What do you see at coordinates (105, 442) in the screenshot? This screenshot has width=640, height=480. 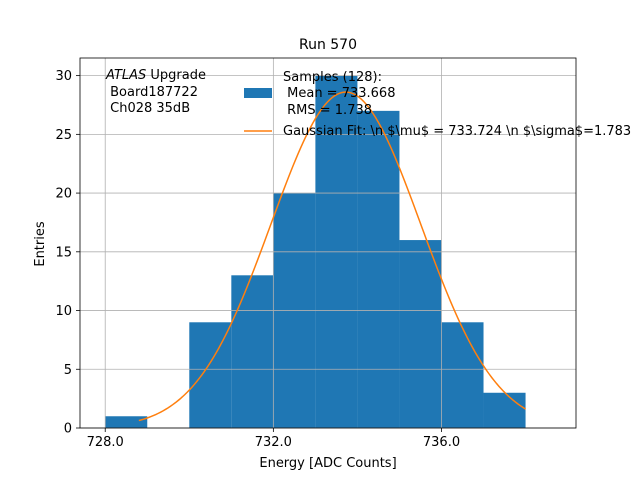 I see `x-tick-label: 728.0` at bounding box center [105, 442].